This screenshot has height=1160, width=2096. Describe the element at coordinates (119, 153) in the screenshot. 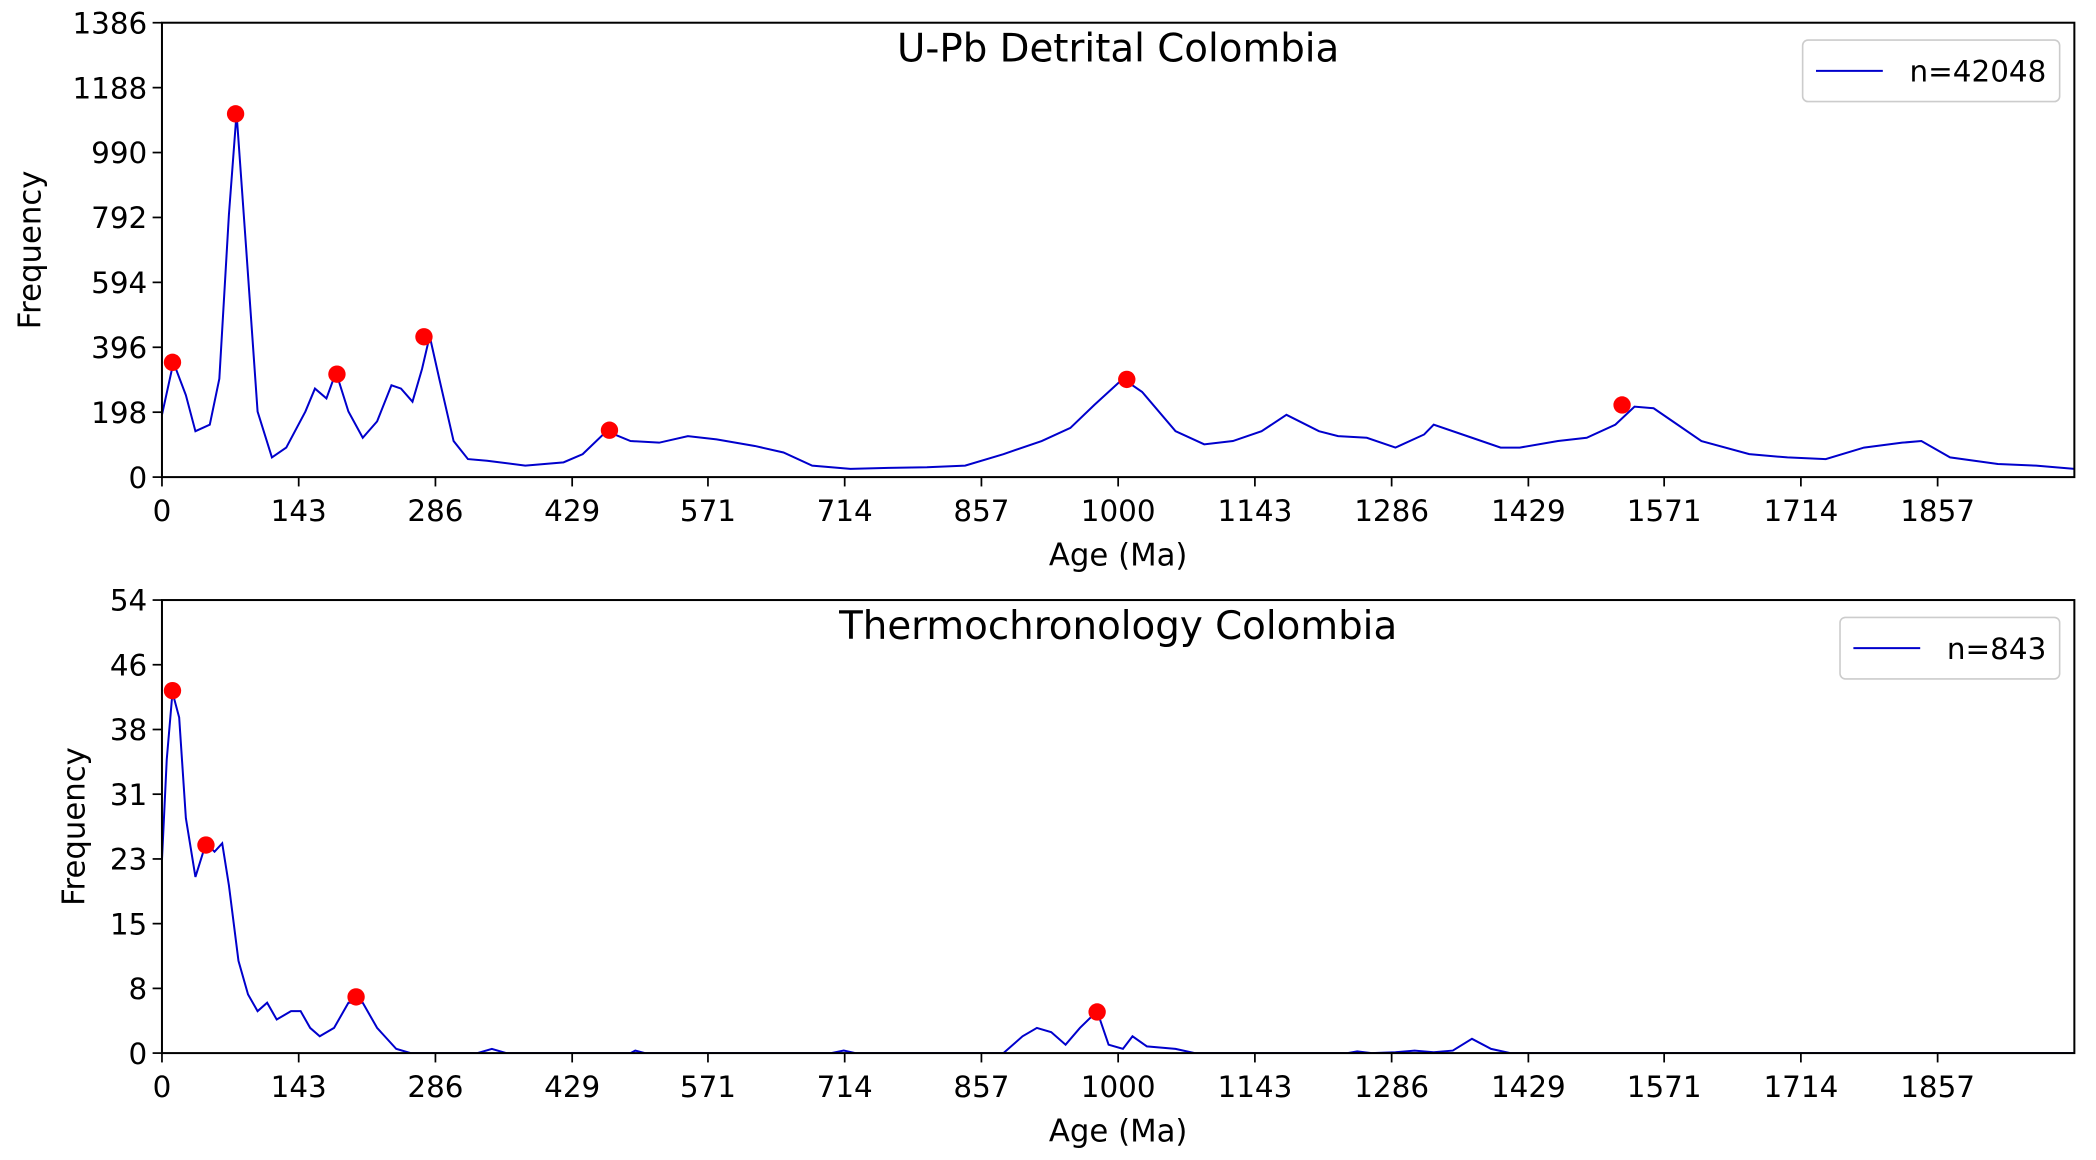

I see `y-tick-label: 990` at that location.